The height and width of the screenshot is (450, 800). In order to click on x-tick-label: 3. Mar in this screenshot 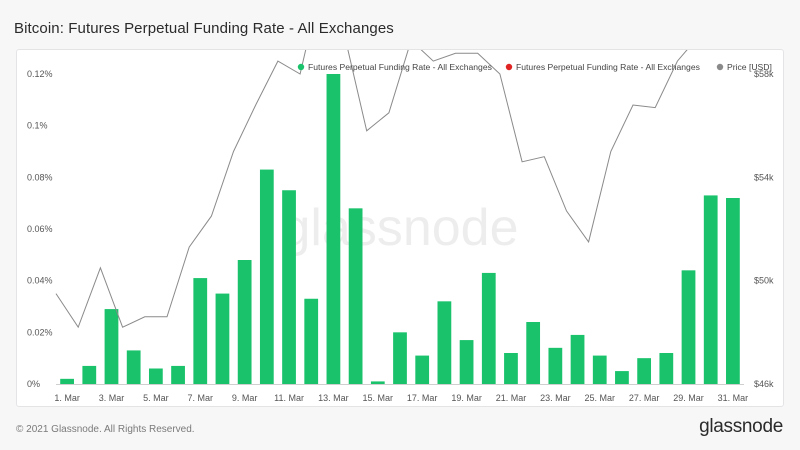, I will do `click(112, 398)`.